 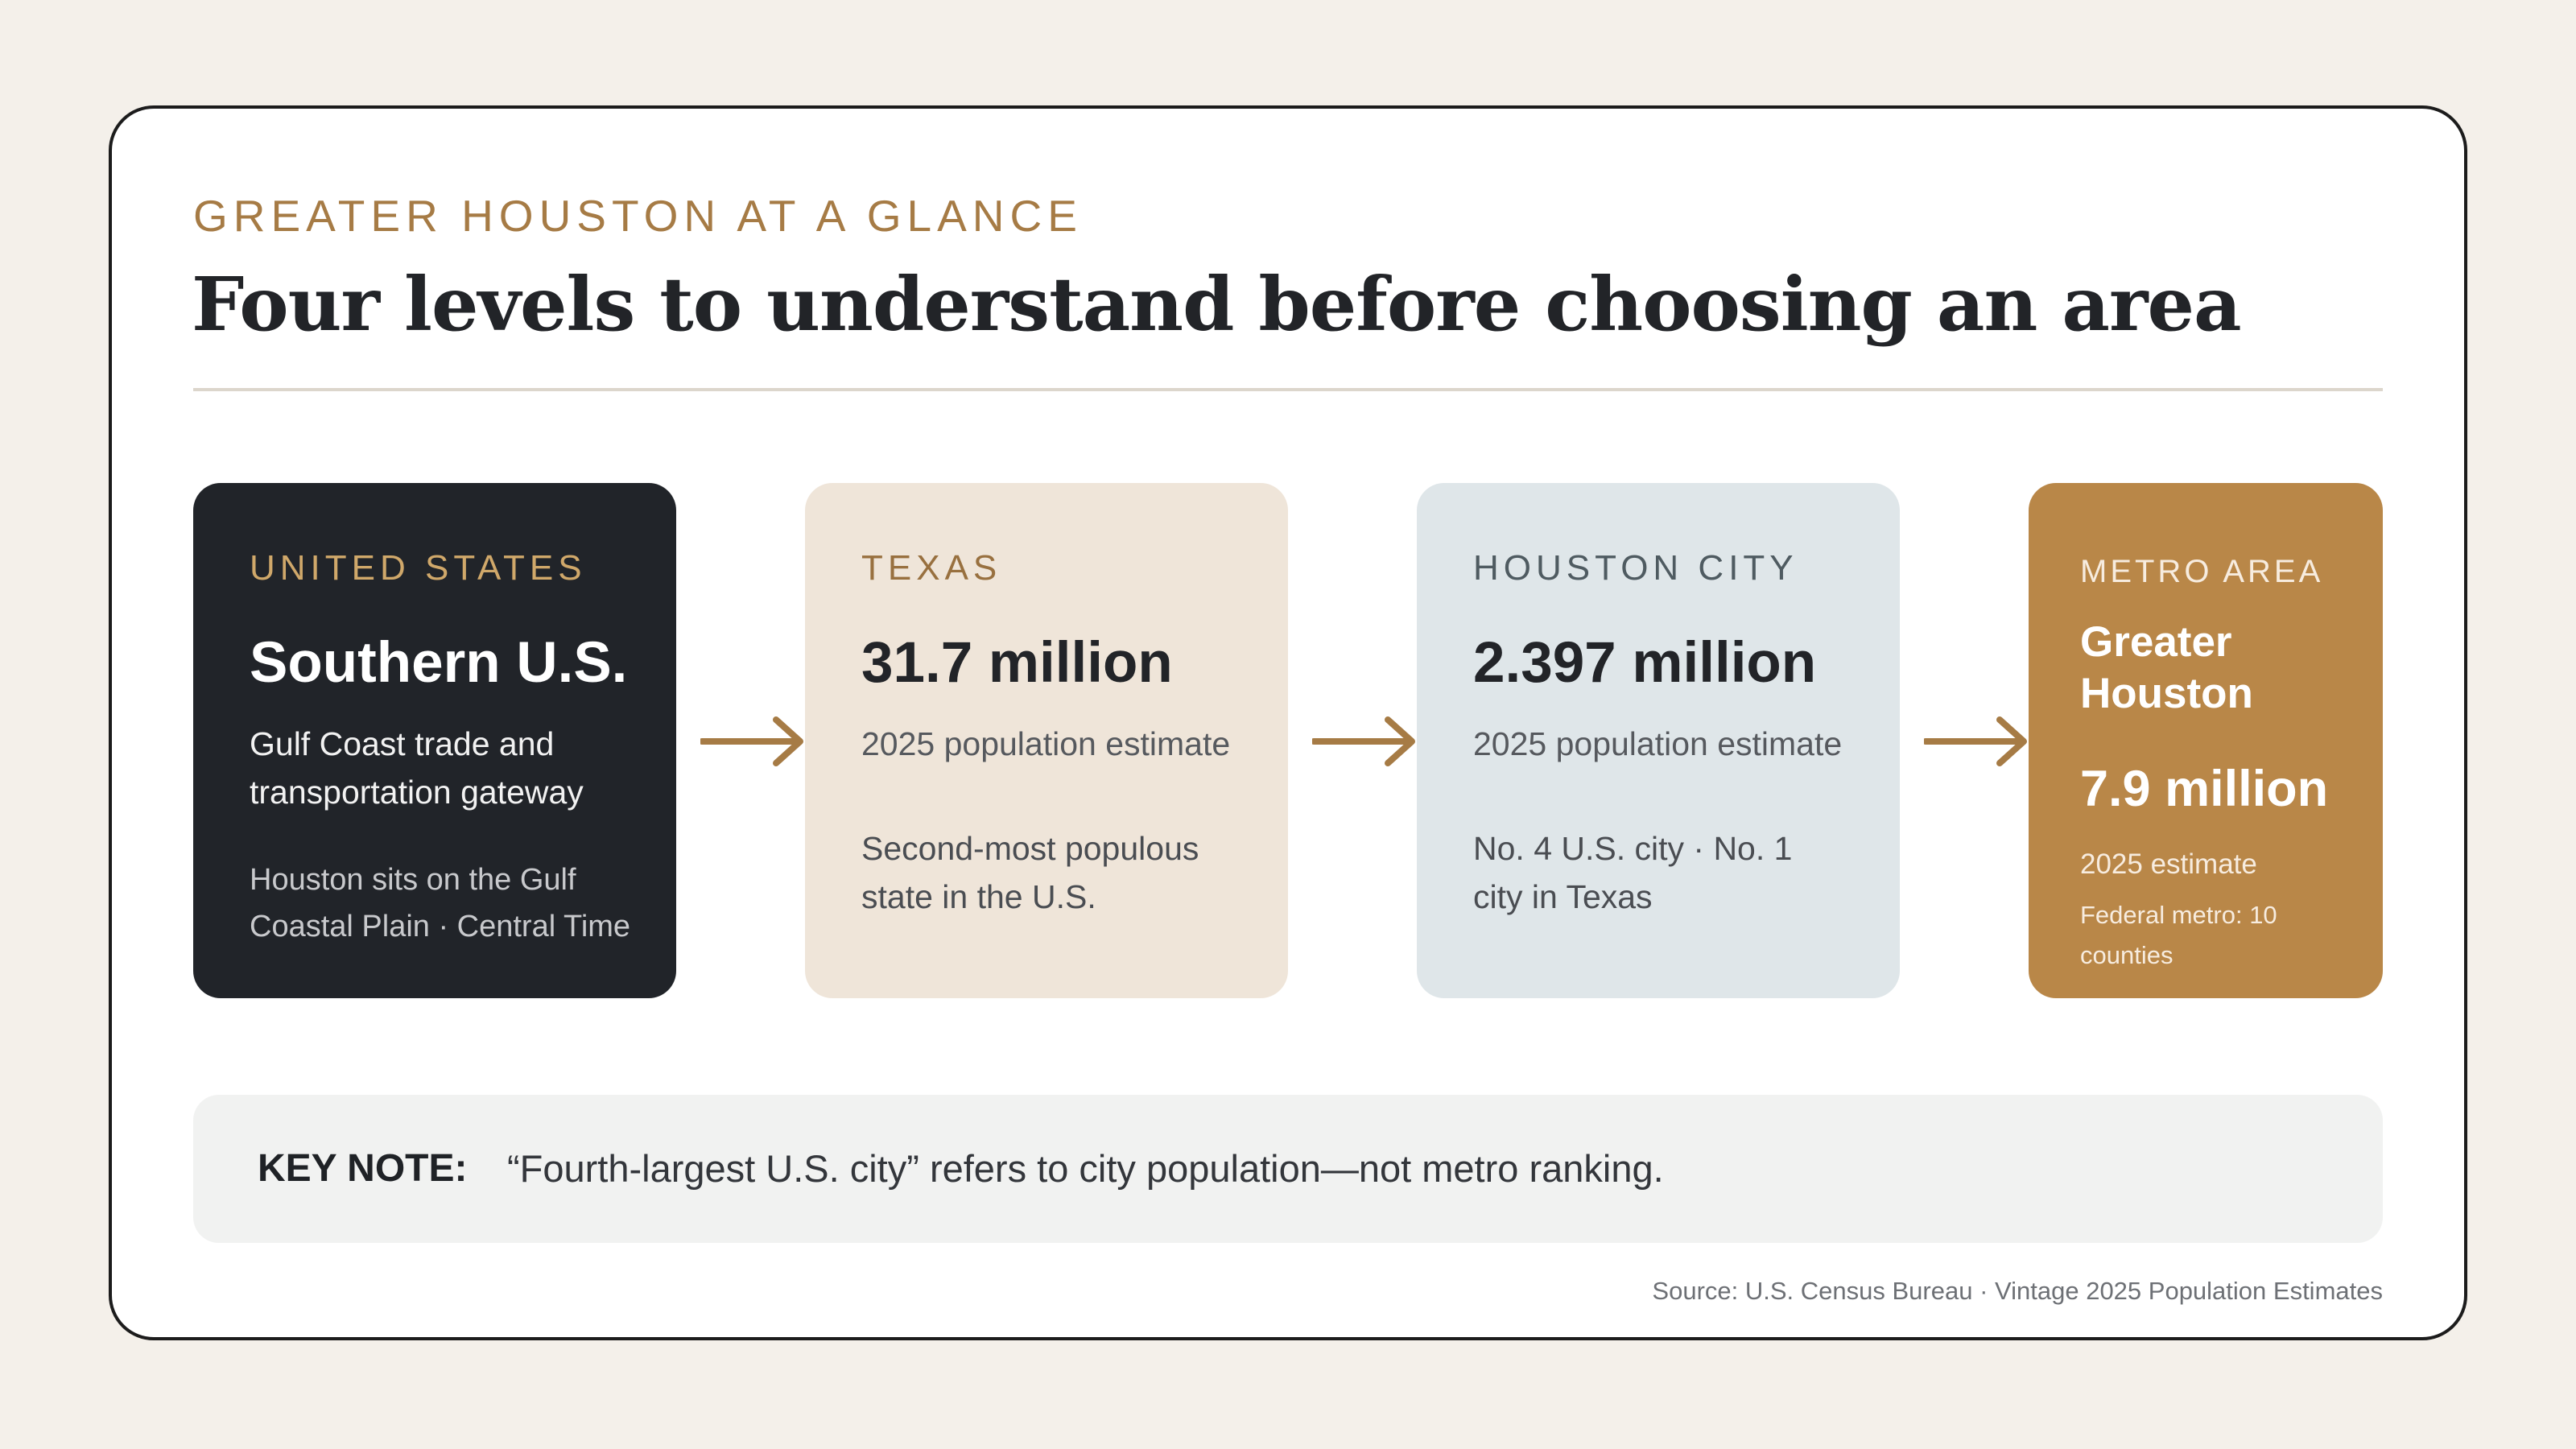 I want to click on level-detail: Second-most populous state in the U.S., so click(x=1030, y=872).